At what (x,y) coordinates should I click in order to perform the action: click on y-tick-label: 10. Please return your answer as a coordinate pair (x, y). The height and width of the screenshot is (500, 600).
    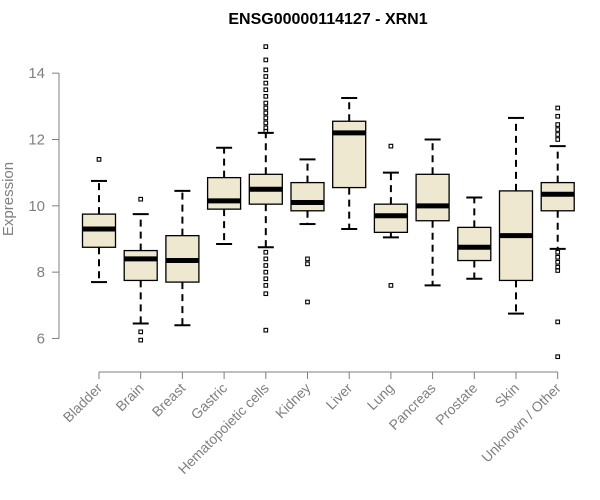
    Looking at the image, I should click on (36, 206).